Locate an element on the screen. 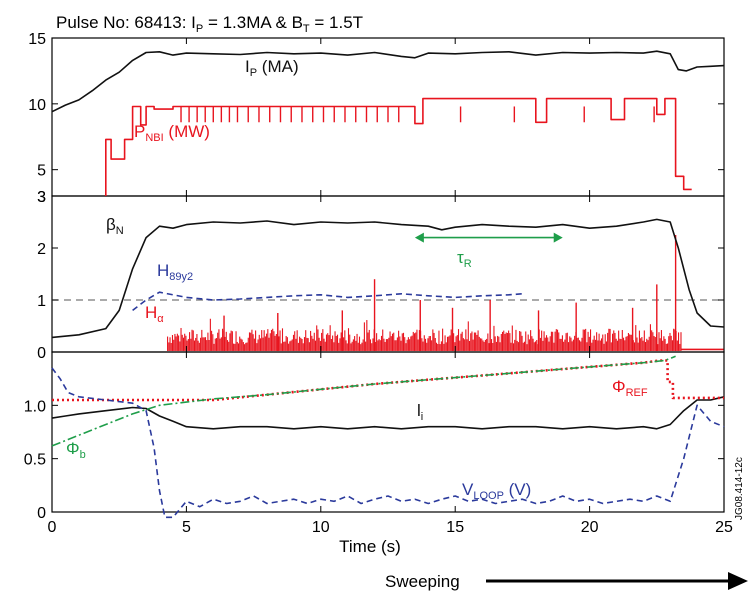 The image size is (751, 596). series-phib is located at coordinates (363, 401).